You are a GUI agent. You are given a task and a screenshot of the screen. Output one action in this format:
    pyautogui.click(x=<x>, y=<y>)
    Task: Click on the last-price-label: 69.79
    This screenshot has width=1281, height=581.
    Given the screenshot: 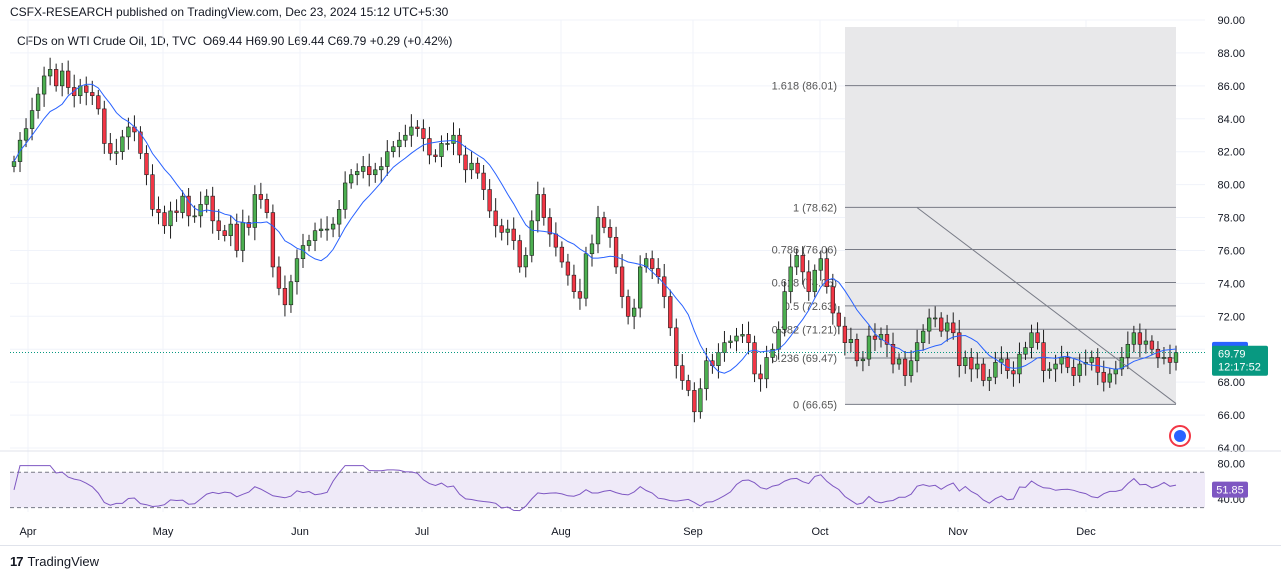 What is the action you would take?
    pyautogui.click(x=1232, y=355)
    